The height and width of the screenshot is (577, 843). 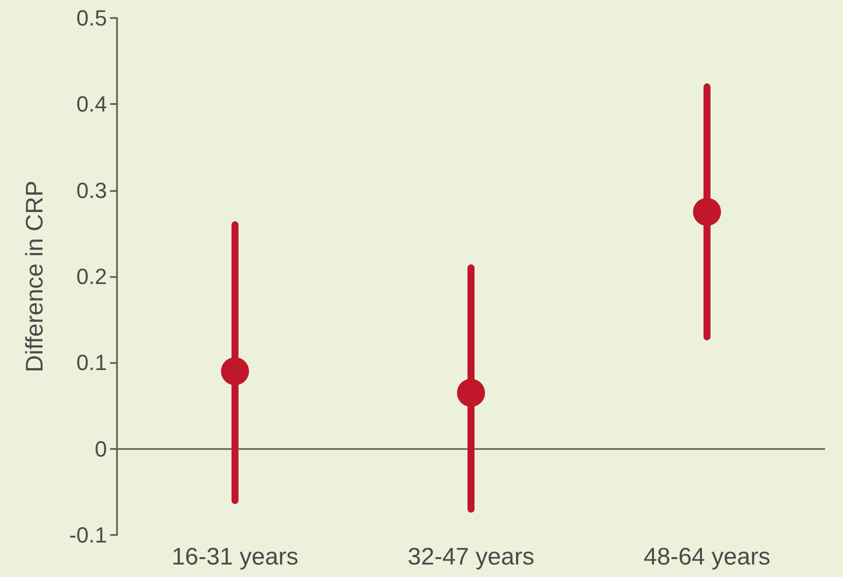 What do you see at coordinates (88, 535) in the screenshot?
I see `y-tick-label: -0.1` at bounding box center [88, 535].